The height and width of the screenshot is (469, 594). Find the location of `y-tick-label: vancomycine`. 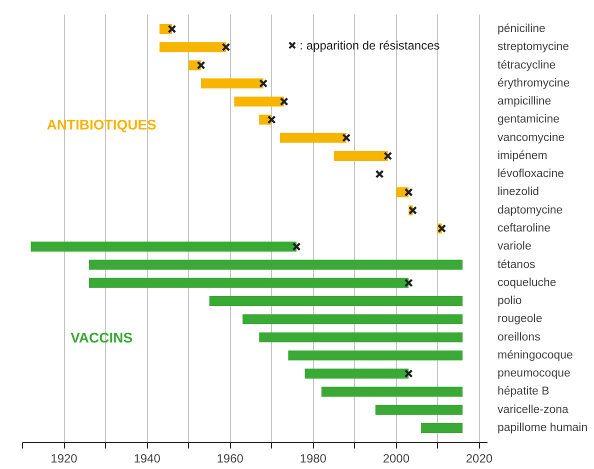

y-tick-label: vancomycine is located at coordinates (531, 138).